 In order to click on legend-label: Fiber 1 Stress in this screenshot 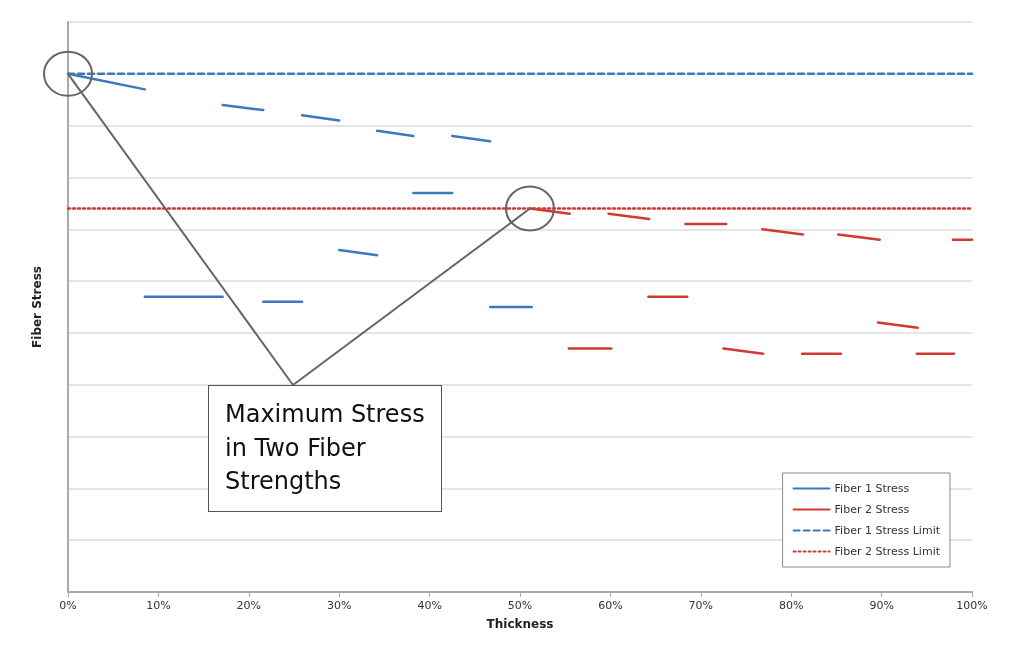, I will do `click(872, 488)`.